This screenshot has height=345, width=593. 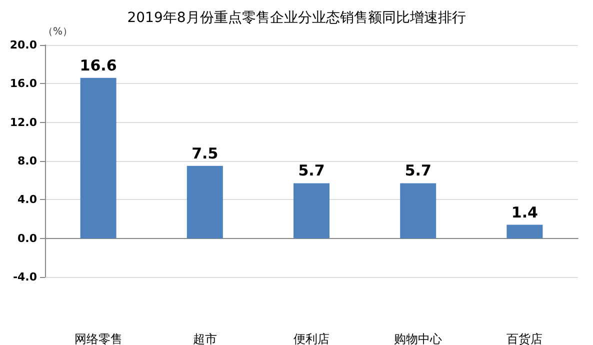 I want to click on x-tick-label: 超市, so click(x=204, y=338).